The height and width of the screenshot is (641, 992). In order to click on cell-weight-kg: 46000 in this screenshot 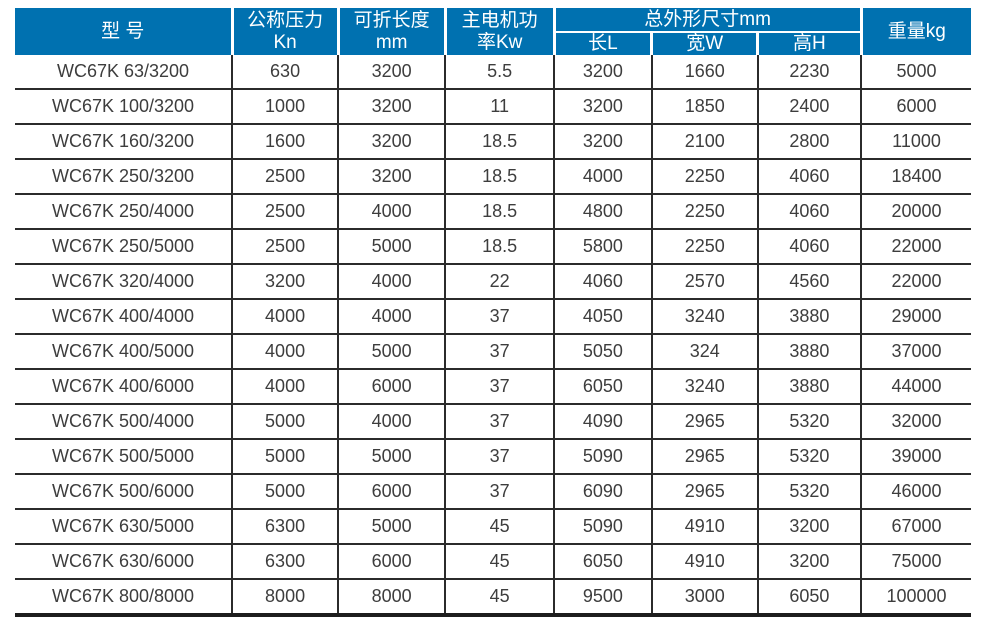, I will do `click(916, 492)`.